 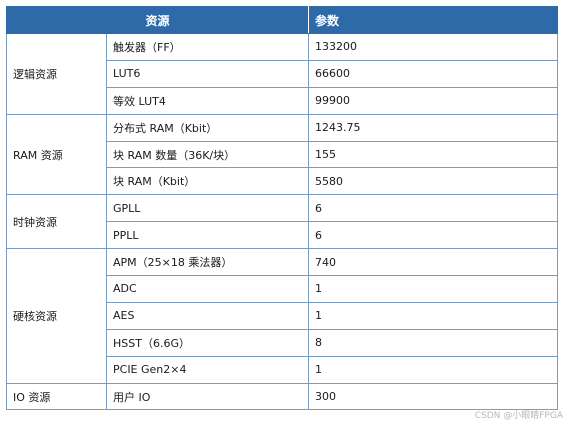 What do you see at coordinates (207, 342) in the screenshot?
I see `item-cell: HSST（6.6G）` at bounding box center [207, 342].